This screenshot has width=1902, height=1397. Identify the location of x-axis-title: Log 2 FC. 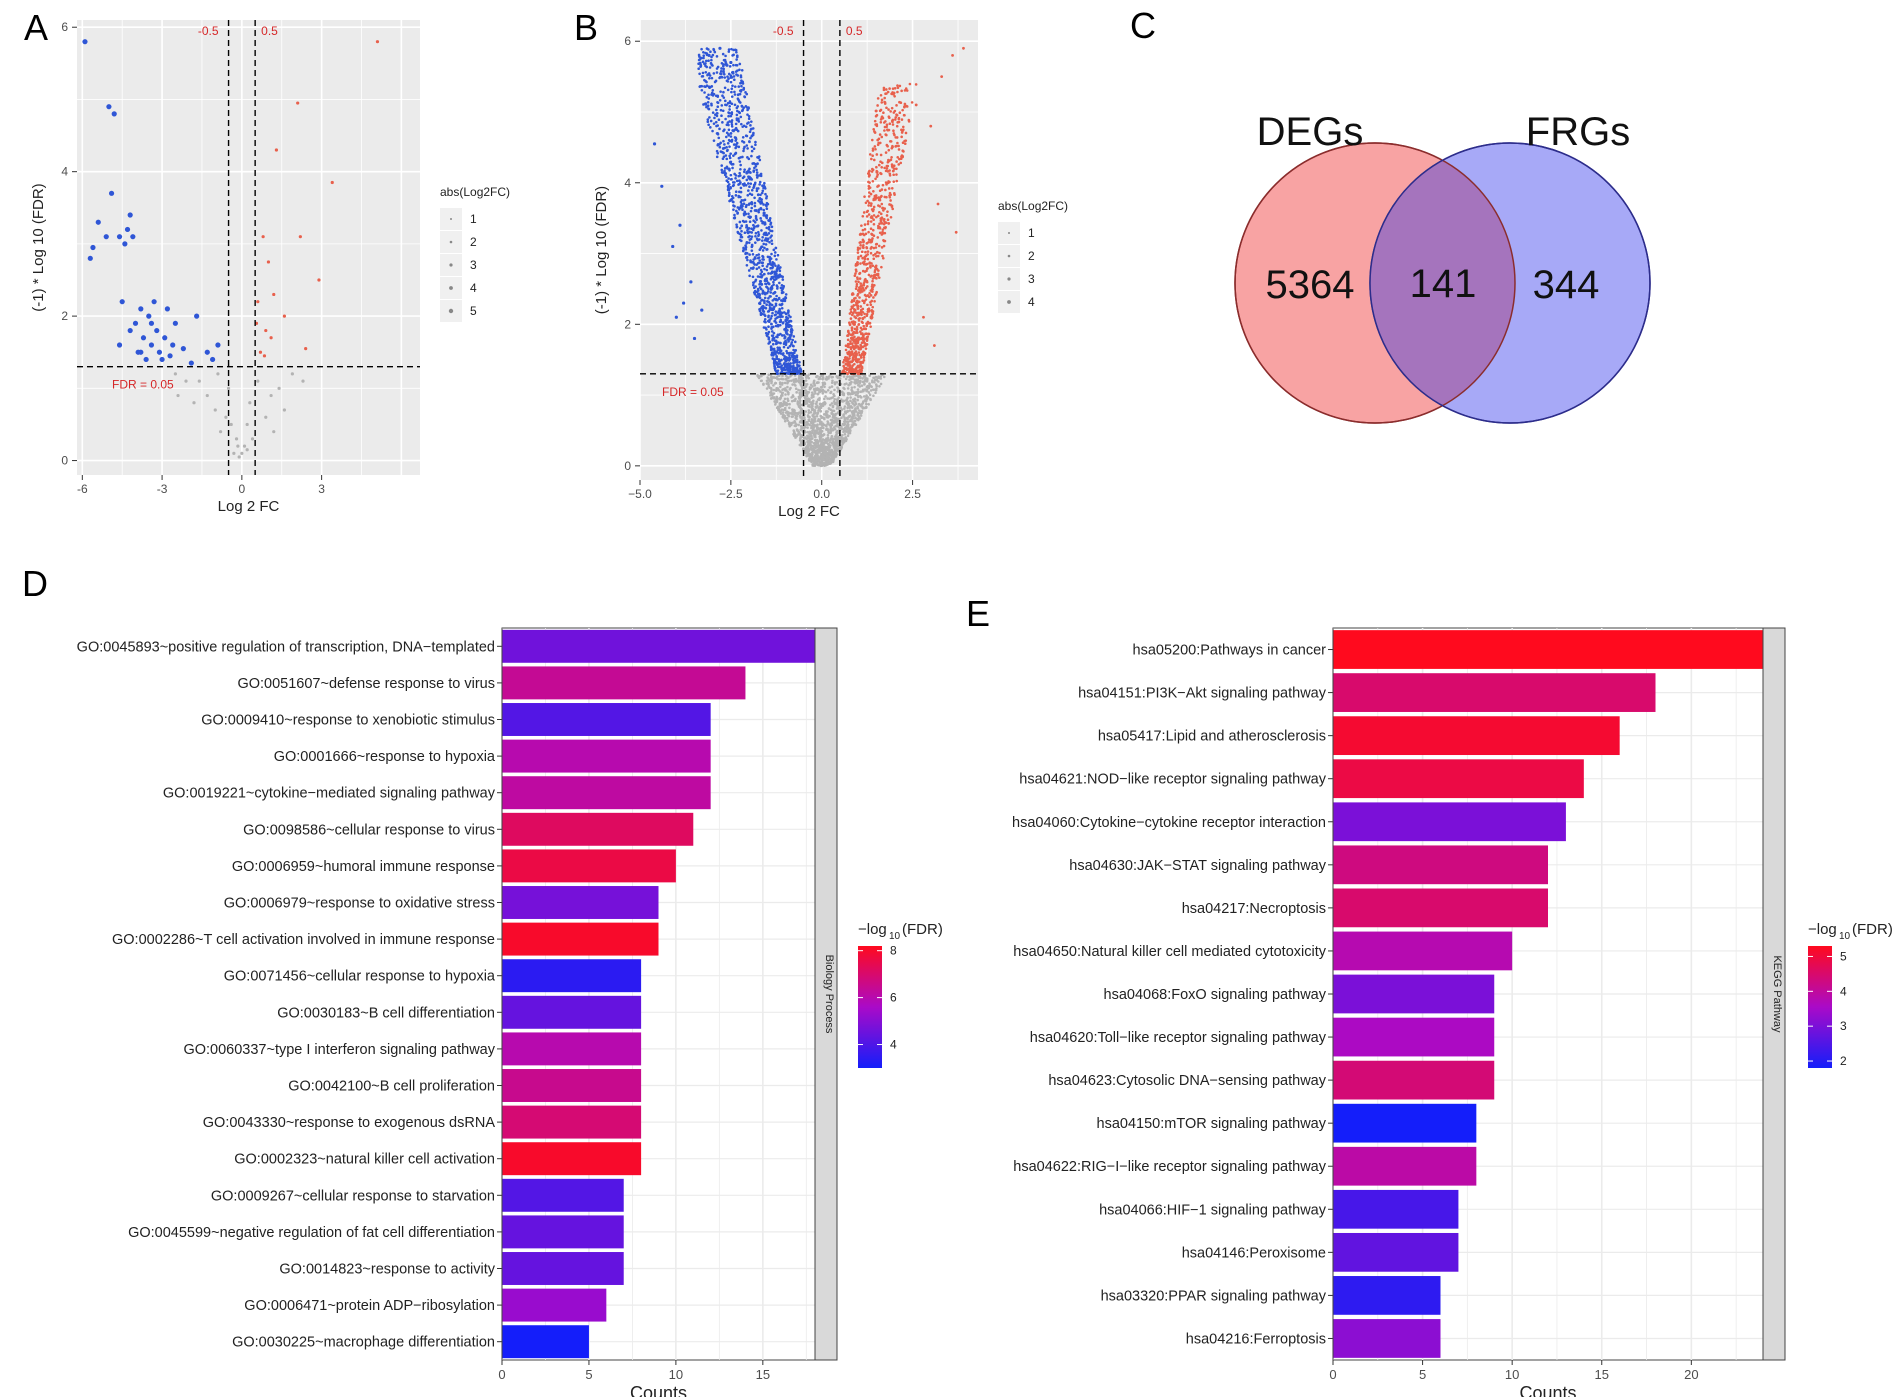
(249, 506).